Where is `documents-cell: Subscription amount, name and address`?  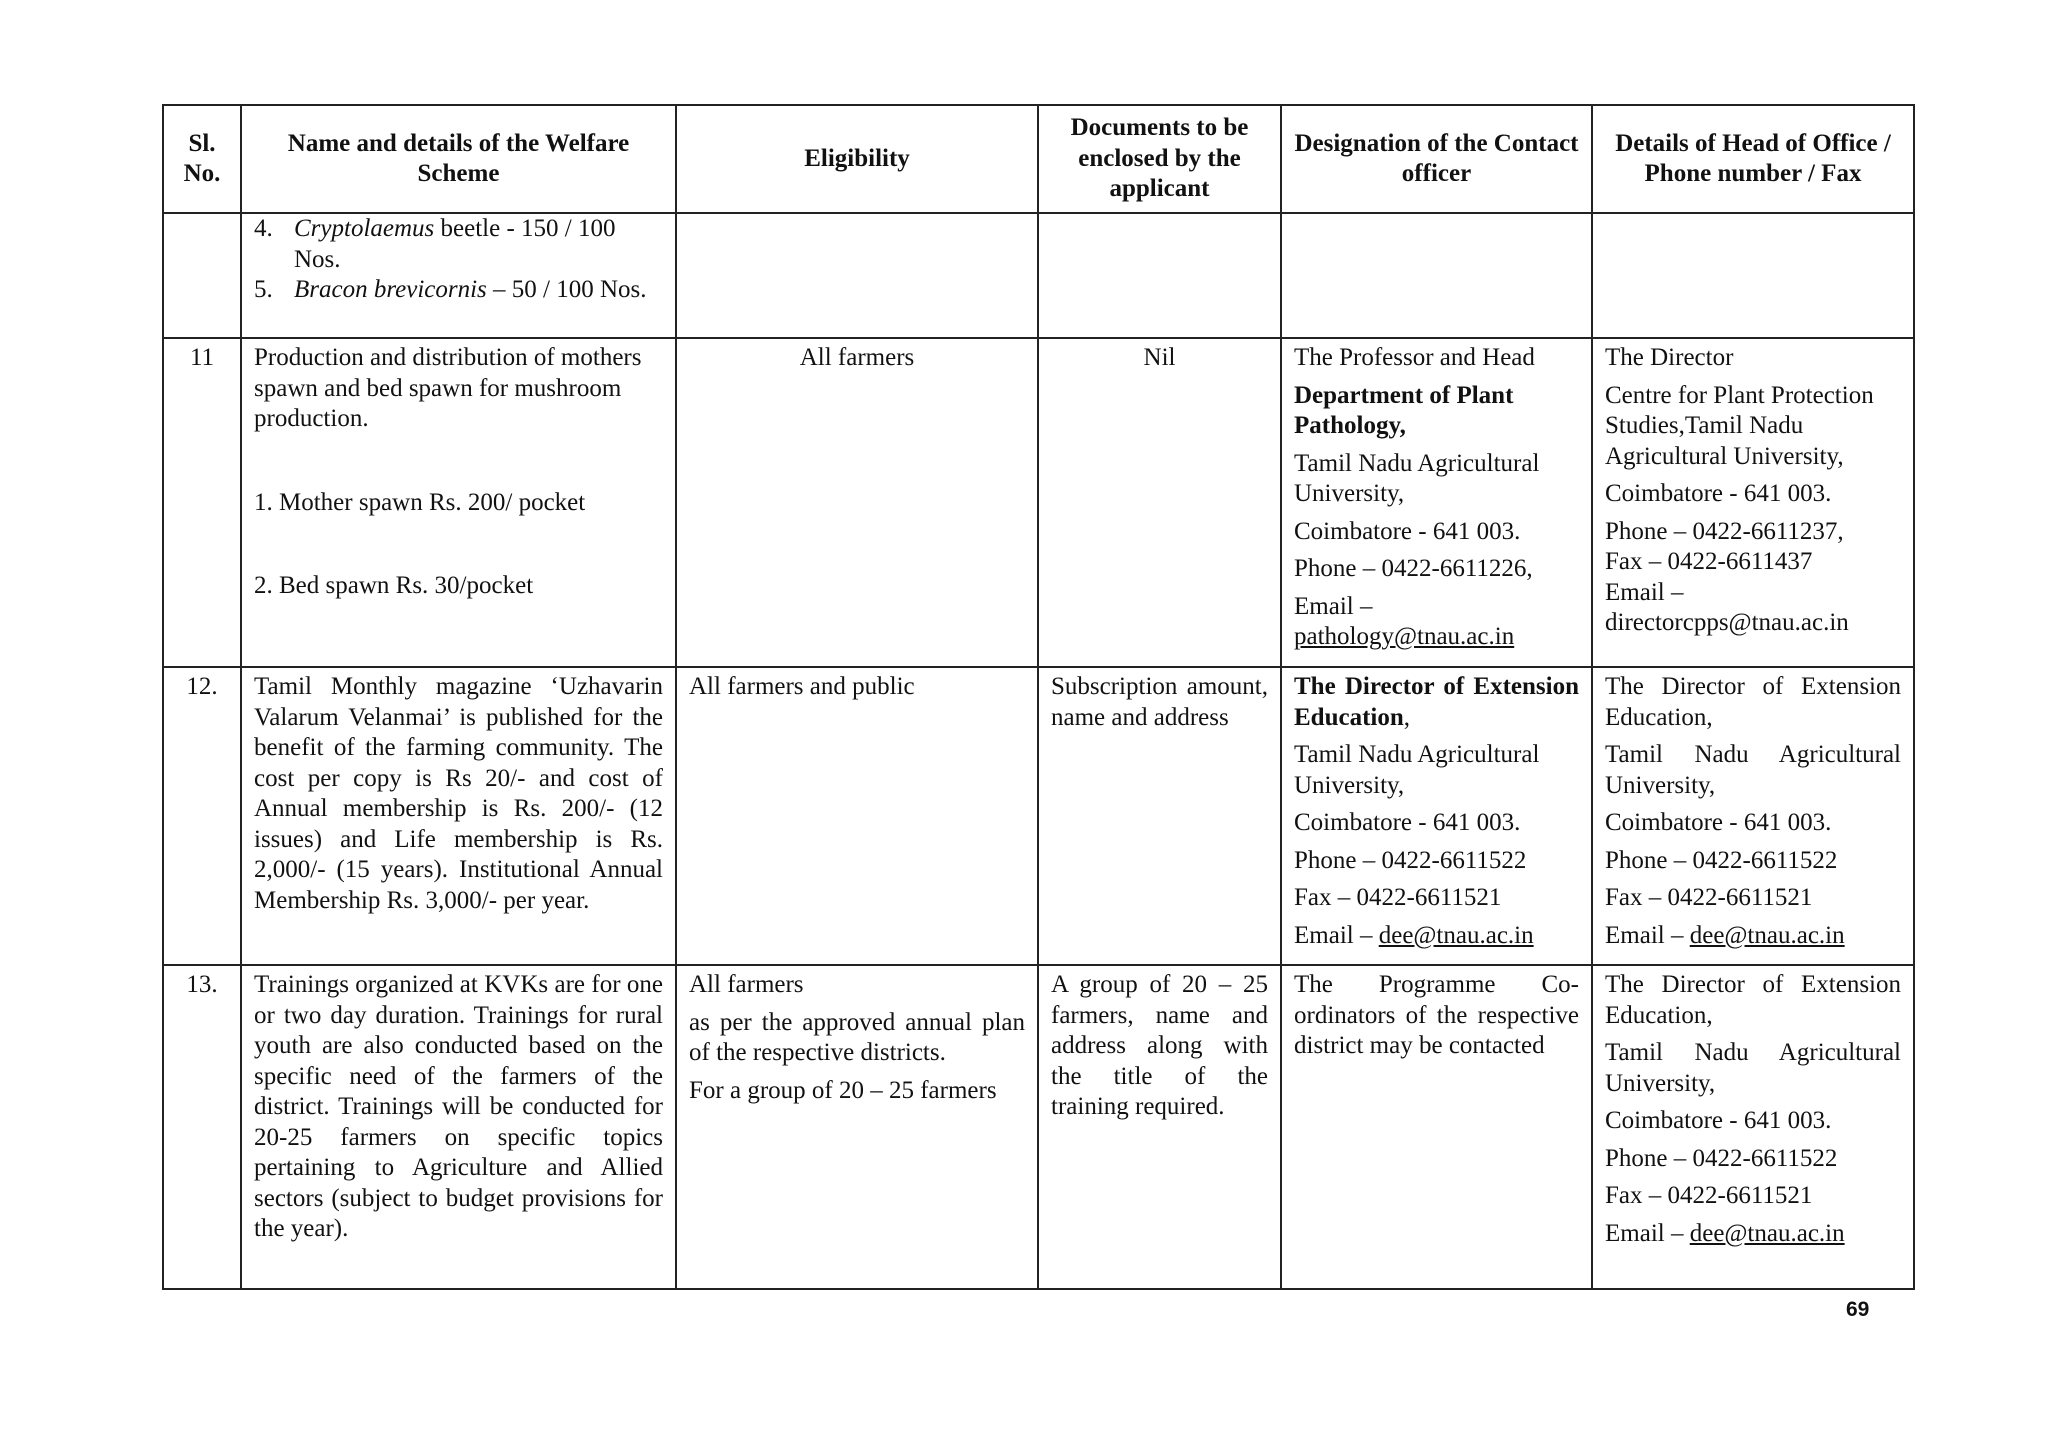
documents-cell: Subscription amount, name and address is located at coordinates (1159, 816).